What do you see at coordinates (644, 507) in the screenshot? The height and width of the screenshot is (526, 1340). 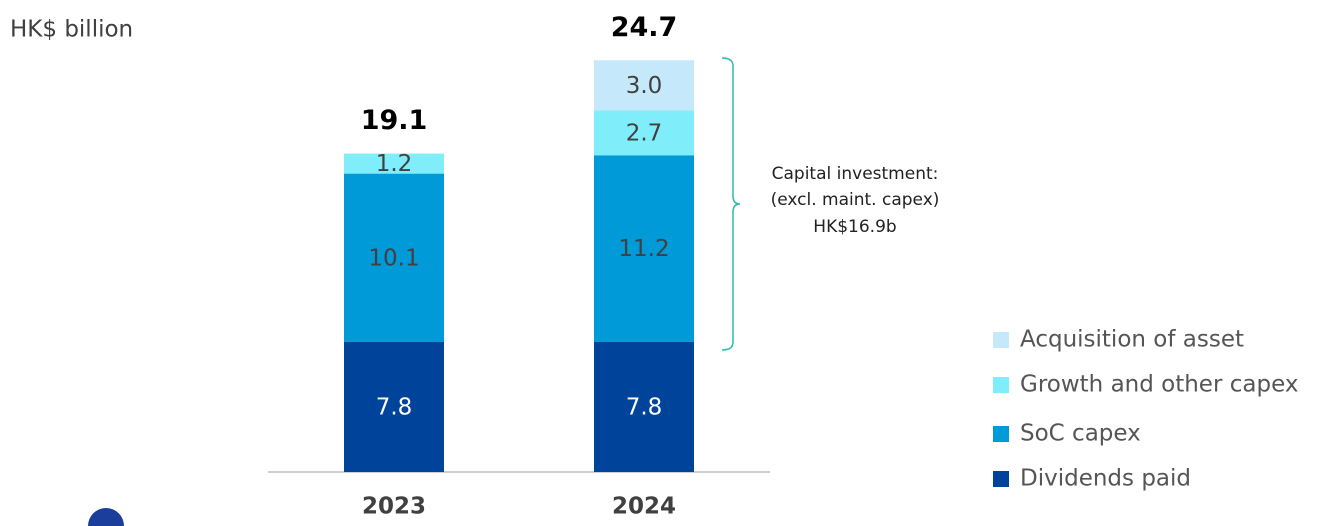 I see `x-tick-label: 2024` at bounding box center [644, 507].